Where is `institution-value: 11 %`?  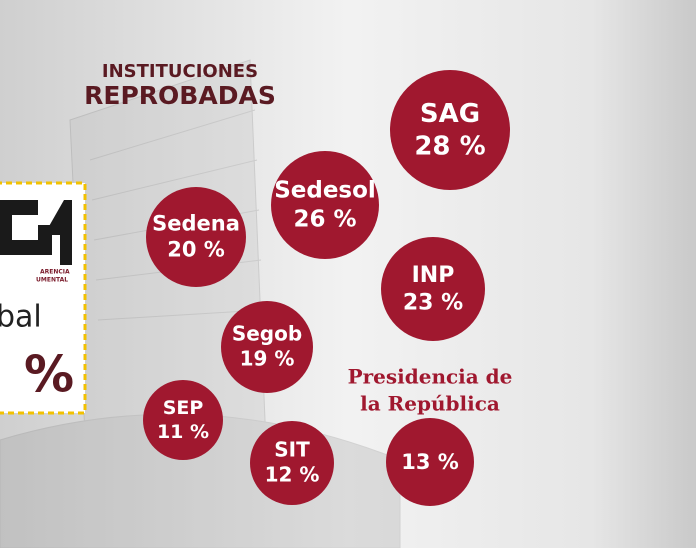 institution-value: 11 % is located at coordinates (183, 432).